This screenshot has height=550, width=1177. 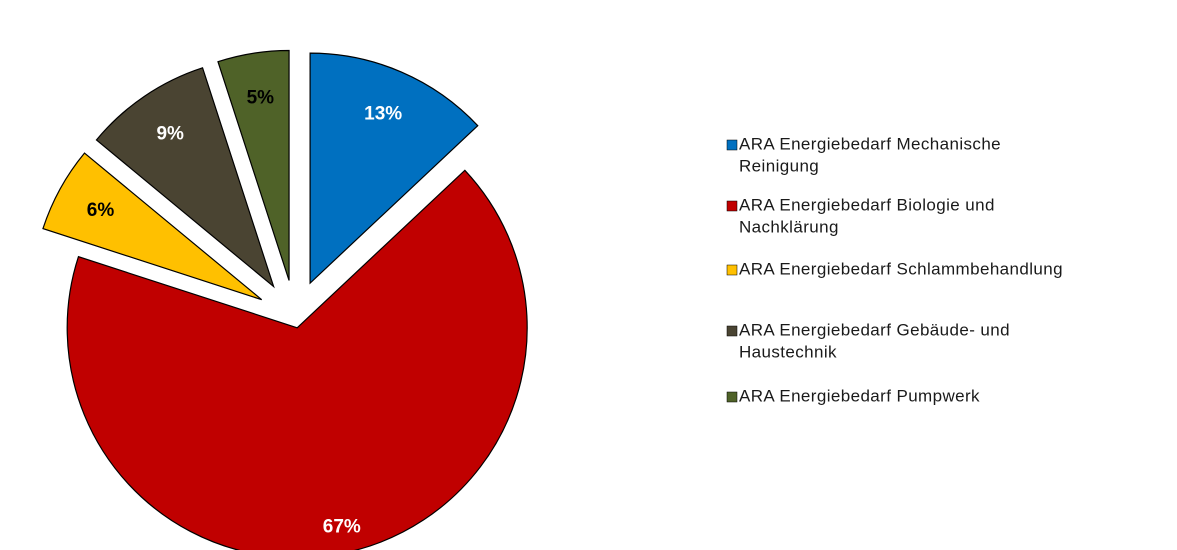 I want to click on legend-item-5: ARA Energiebedarf Pumpwerk, so click(x=853, y=395).